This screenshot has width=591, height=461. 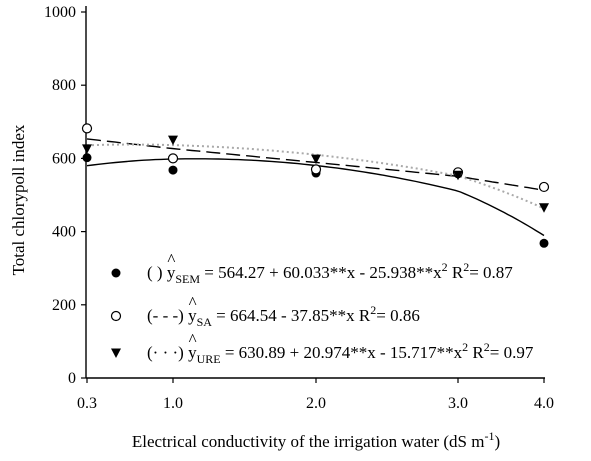 What do you see at coordinates (167, 315) in the screenshot?
I see `legend-line-style: (- - -)` at bounding box center [167, 315].